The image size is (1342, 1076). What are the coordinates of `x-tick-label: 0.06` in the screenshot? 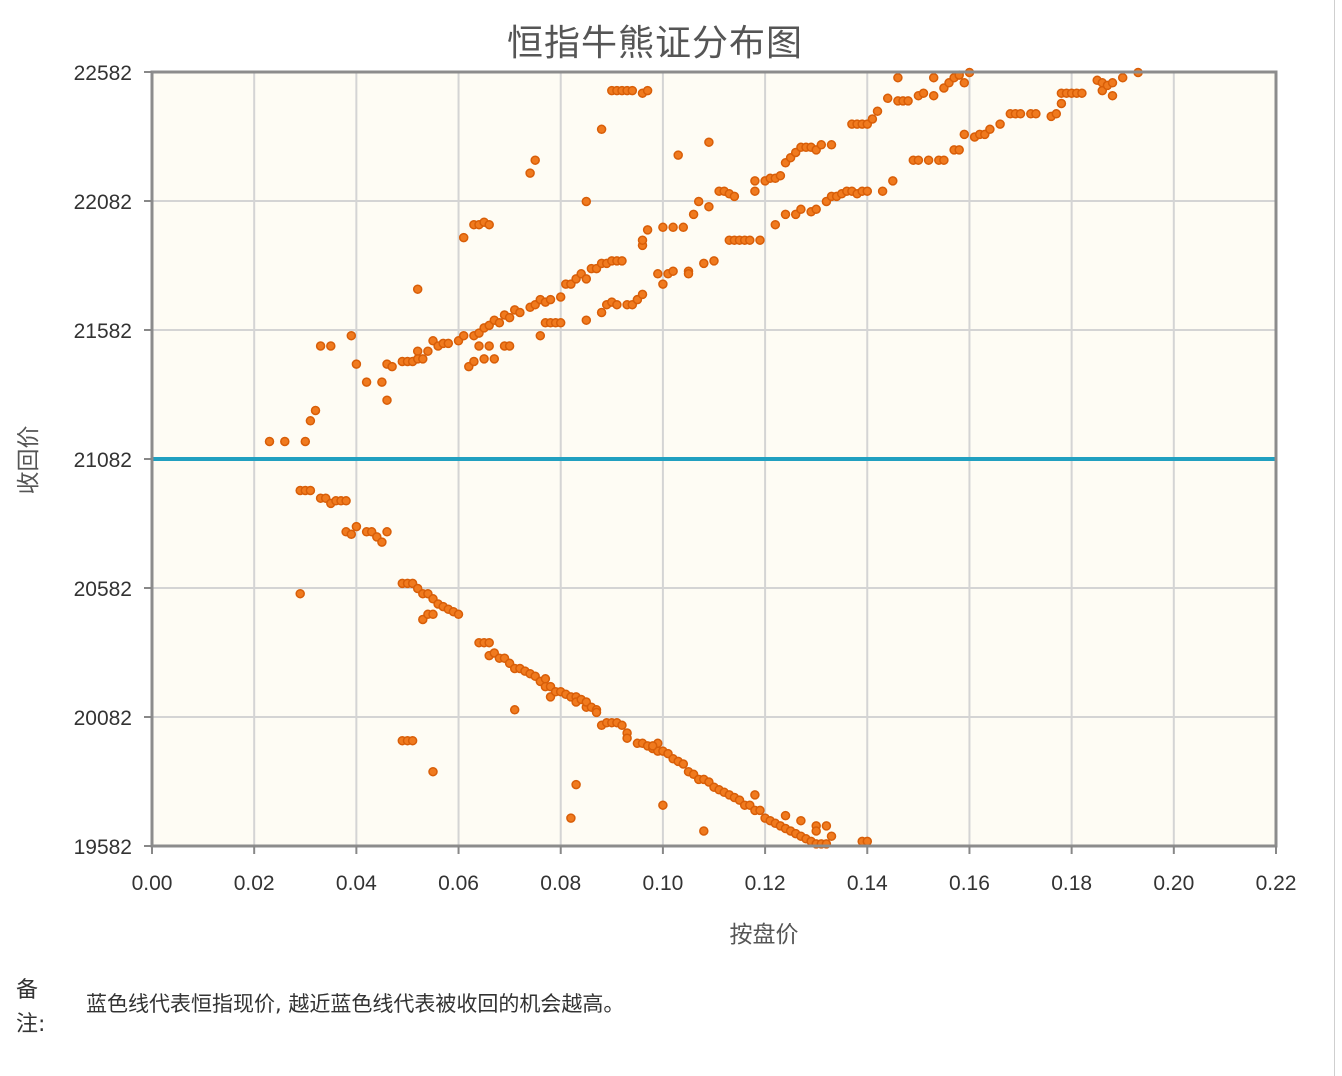 It's located at (458, 883).